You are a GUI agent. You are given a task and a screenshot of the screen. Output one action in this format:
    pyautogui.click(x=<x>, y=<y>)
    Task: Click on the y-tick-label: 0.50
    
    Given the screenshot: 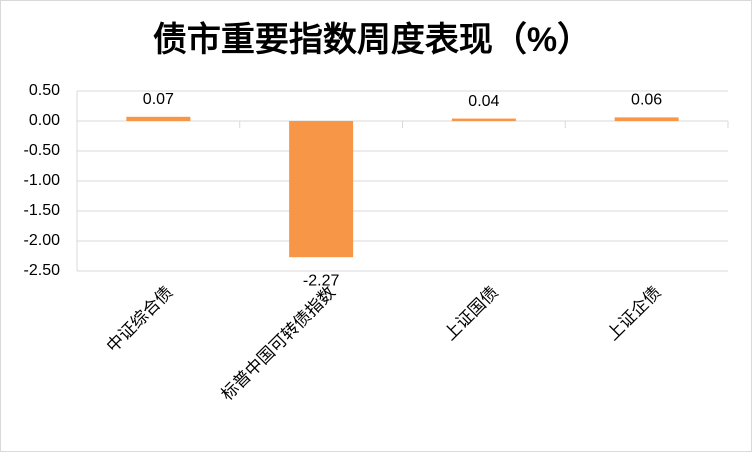 What is the action you would take?
    pyautogui.click(x=44, y=90)
    